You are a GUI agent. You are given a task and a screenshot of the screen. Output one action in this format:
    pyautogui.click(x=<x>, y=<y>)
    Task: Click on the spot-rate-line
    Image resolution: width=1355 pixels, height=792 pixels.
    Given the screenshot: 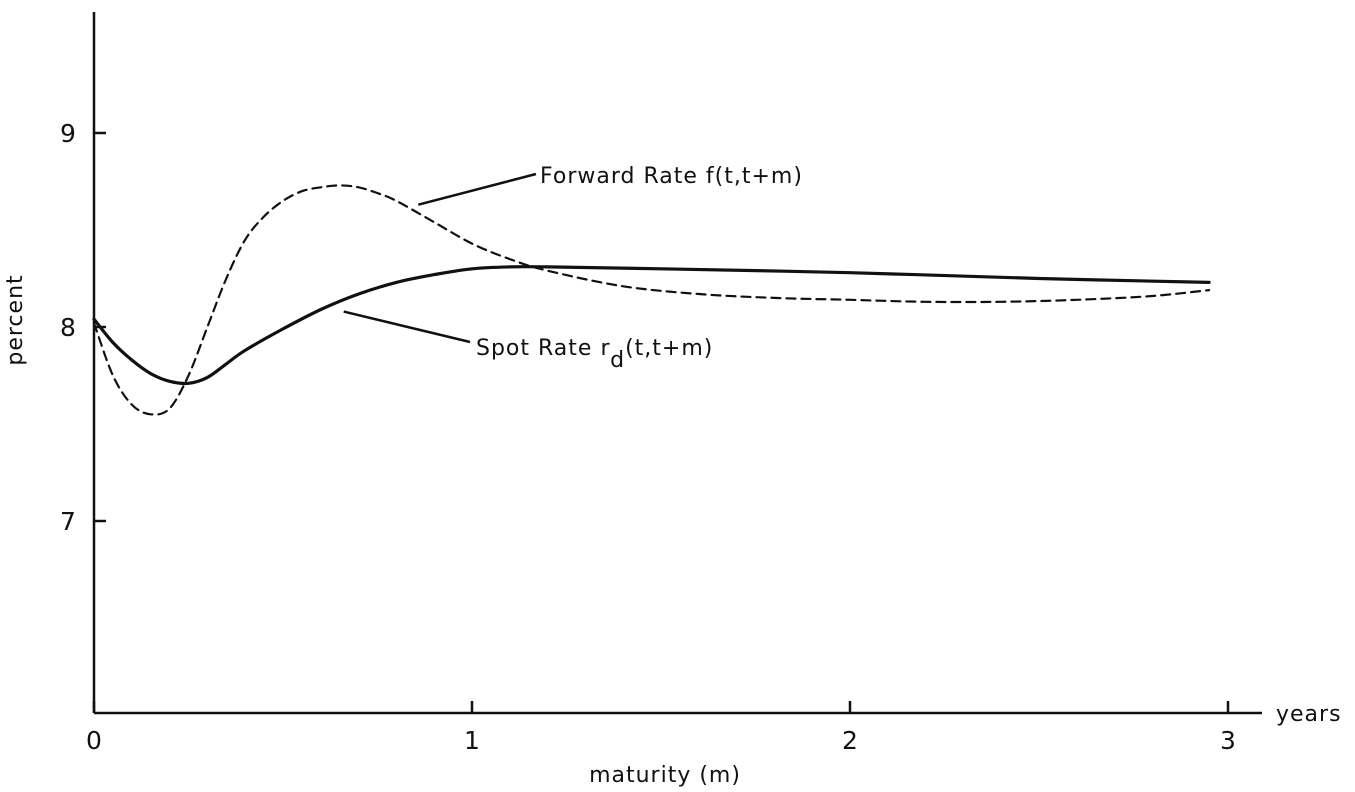 What is the action you would take?
    pyautogui.click(x=651, y=325)
    